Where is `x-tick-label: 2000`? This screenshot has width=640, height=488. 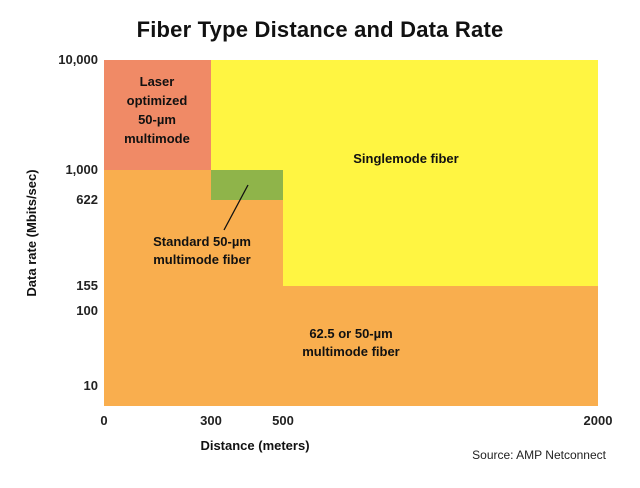 x-tick-label: 2000 is located at coordinates (598, 420).